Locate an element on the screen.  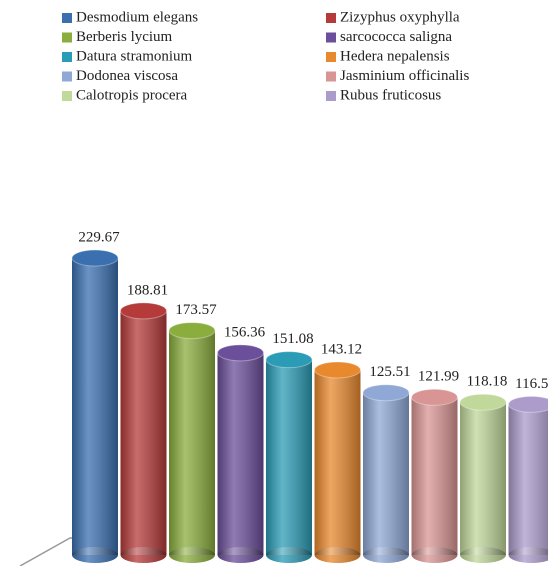
legend-label: Calotropis procera is located at coordinates (132, 95).